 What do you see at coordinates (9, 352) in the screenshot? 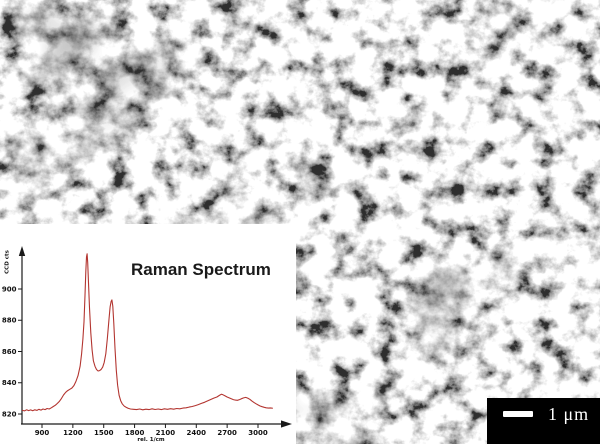
I see `y-tick-label: 860` at bounding box center [9, 352].